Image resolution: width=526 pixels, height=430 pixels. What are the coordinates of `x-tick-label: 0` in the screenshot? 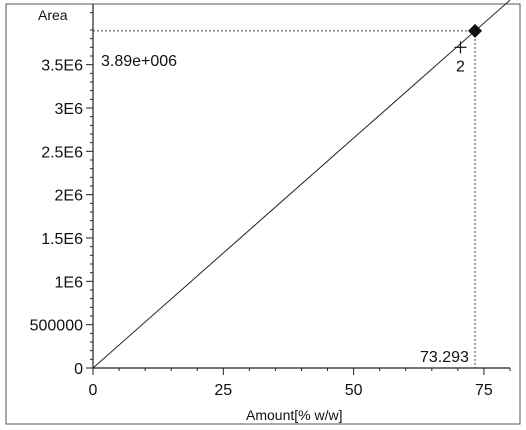 It's located at (93, 390).